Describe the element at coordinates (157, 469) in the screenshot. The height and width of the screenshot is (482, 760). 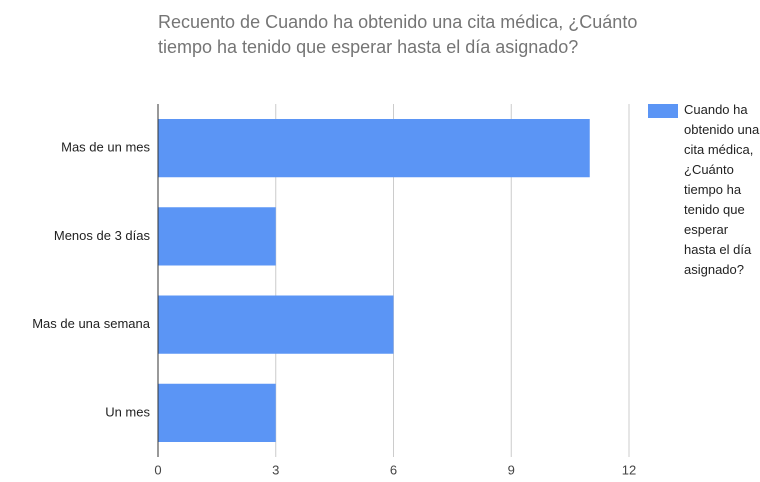
I see `x-tick-label: 0` at that location.